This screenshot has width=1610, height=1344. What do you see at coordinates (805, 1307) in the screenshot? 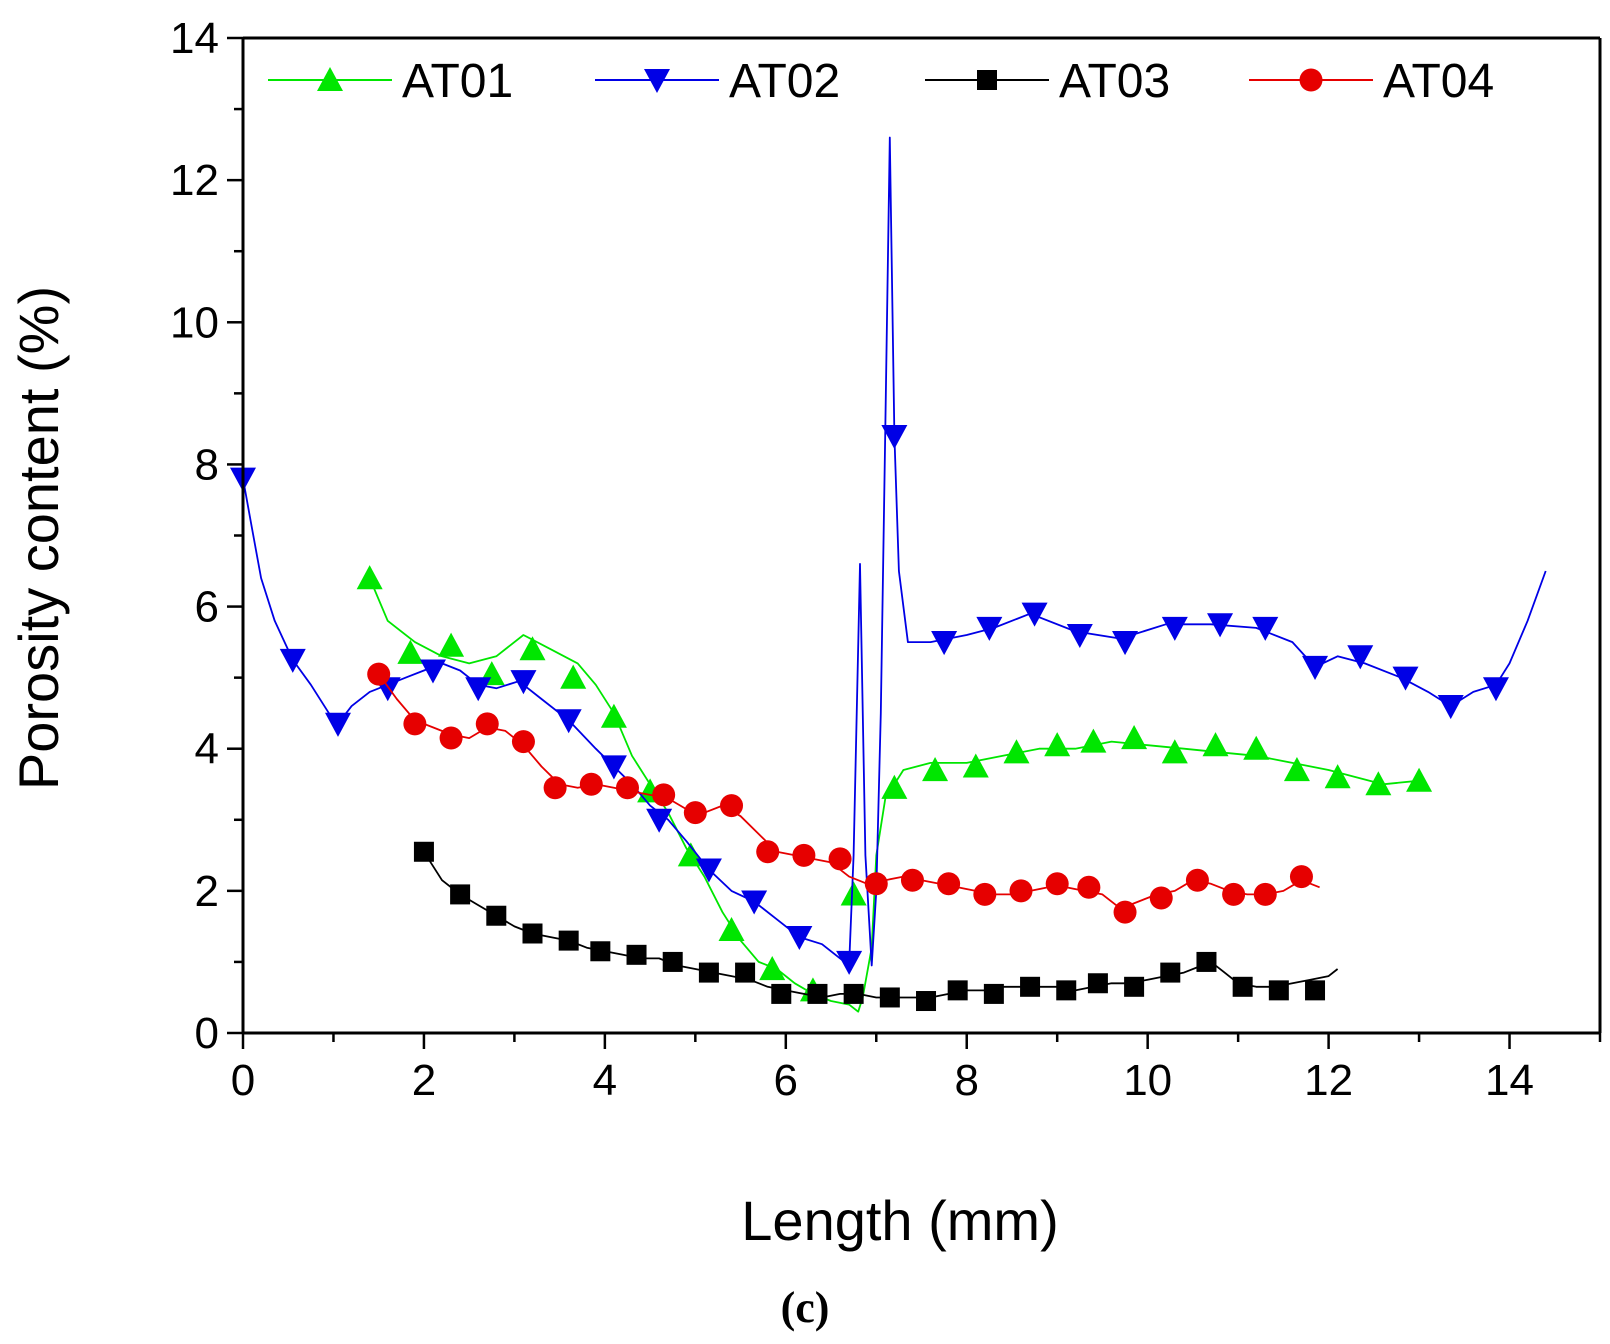
I see `figure-caption: (c)` at bounding box center [805, 1307].